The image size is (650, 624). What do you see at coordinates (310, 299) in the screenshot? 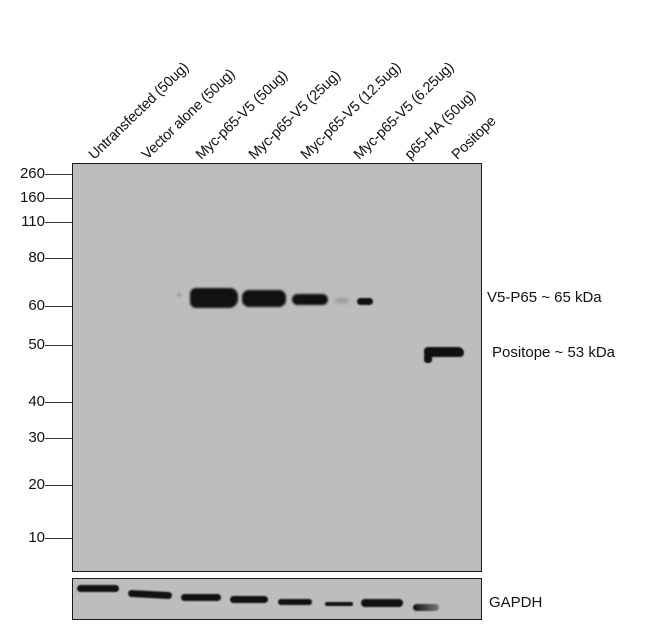
I see `band-myc-p65-12-5ug` at bounding box center [310, 299].